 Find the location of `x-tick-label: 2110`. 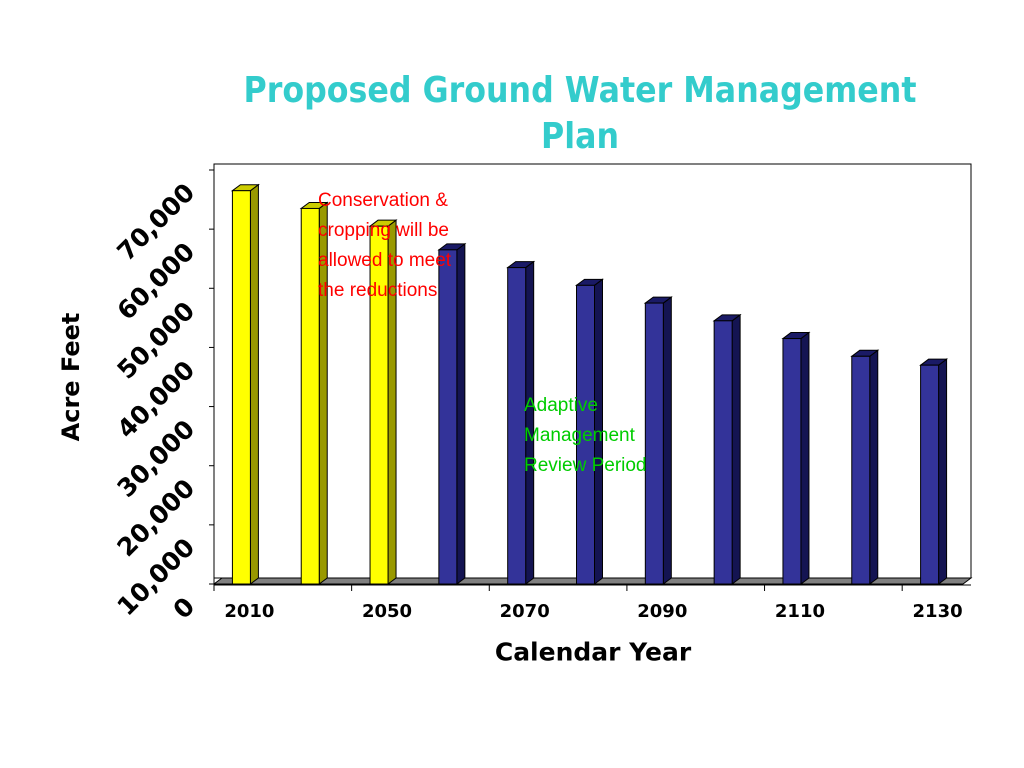

x-tick-label: 2110 is located at coordinates (800, 611).